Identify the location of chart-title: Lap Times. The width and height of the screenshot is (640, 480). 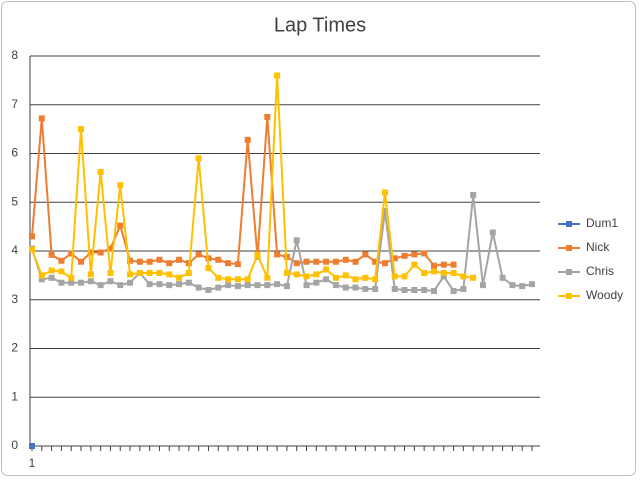
(320, 25).